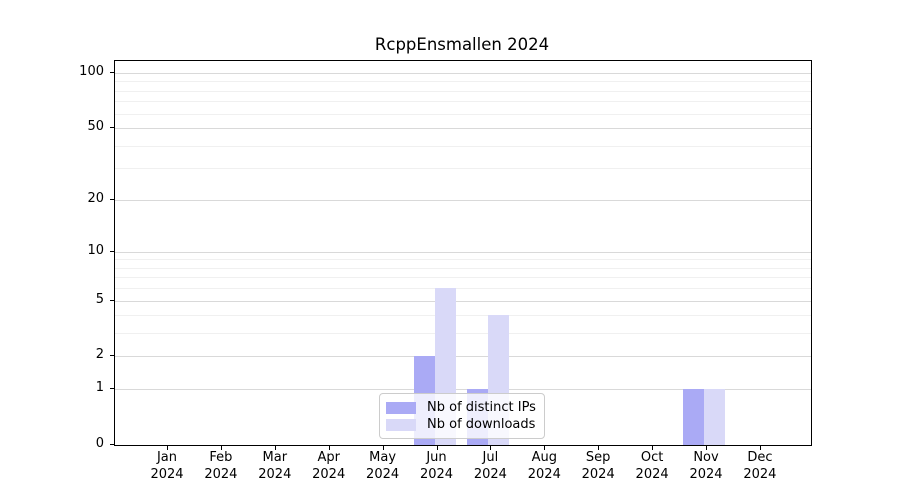 The image size is (900, 500). What do you see at coordinates (91, 71) in the screenshot?
I see `y-tick-label: 100` at bounding box center [91, 71].